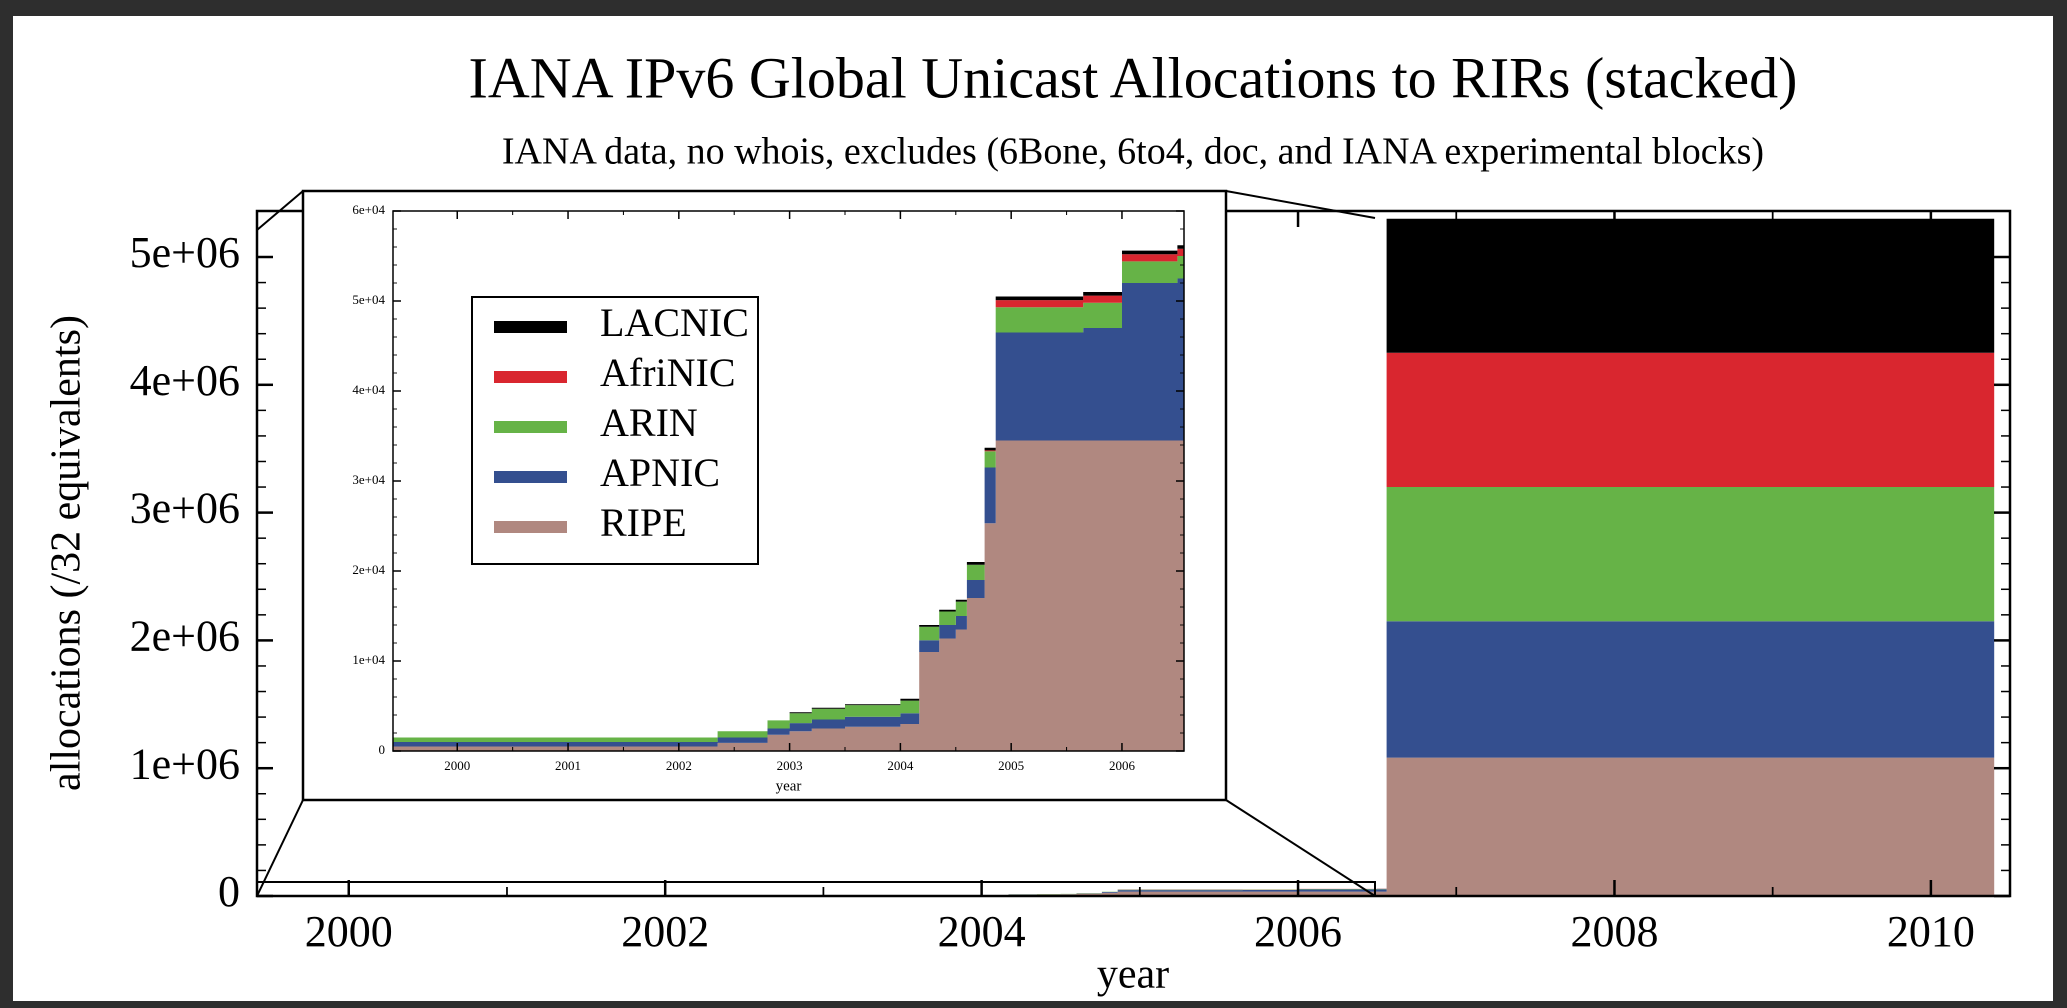 The image size is (2067, 1008). What do you see at coordinates (649, 422) in the screenshot?
I see `legend-label: ARIN` at bounding box center [649, 422].